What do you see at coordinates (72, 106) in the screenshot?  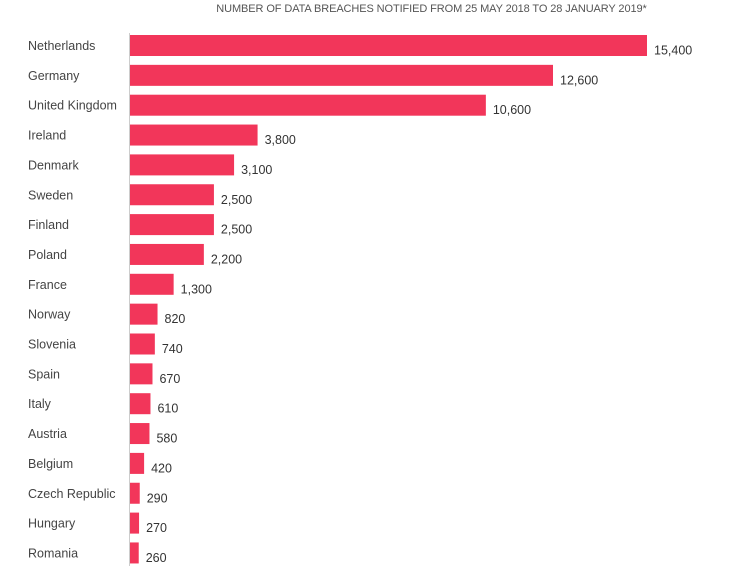 I see `category-label: United Kingdom` at bounding box center [72, 106].